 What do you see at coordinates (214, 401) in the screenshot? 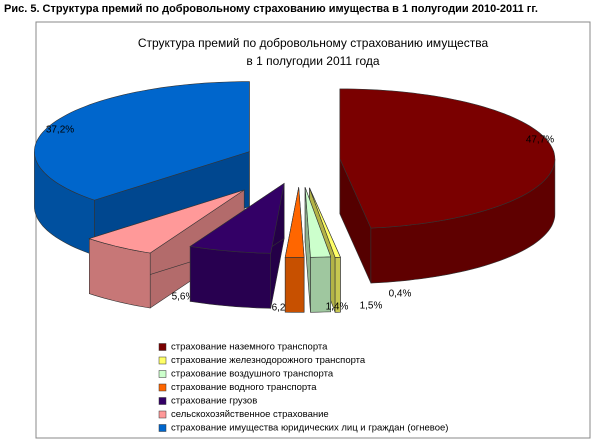
I see `legend-label: страхование грузов` at bounding box center [214, 401].